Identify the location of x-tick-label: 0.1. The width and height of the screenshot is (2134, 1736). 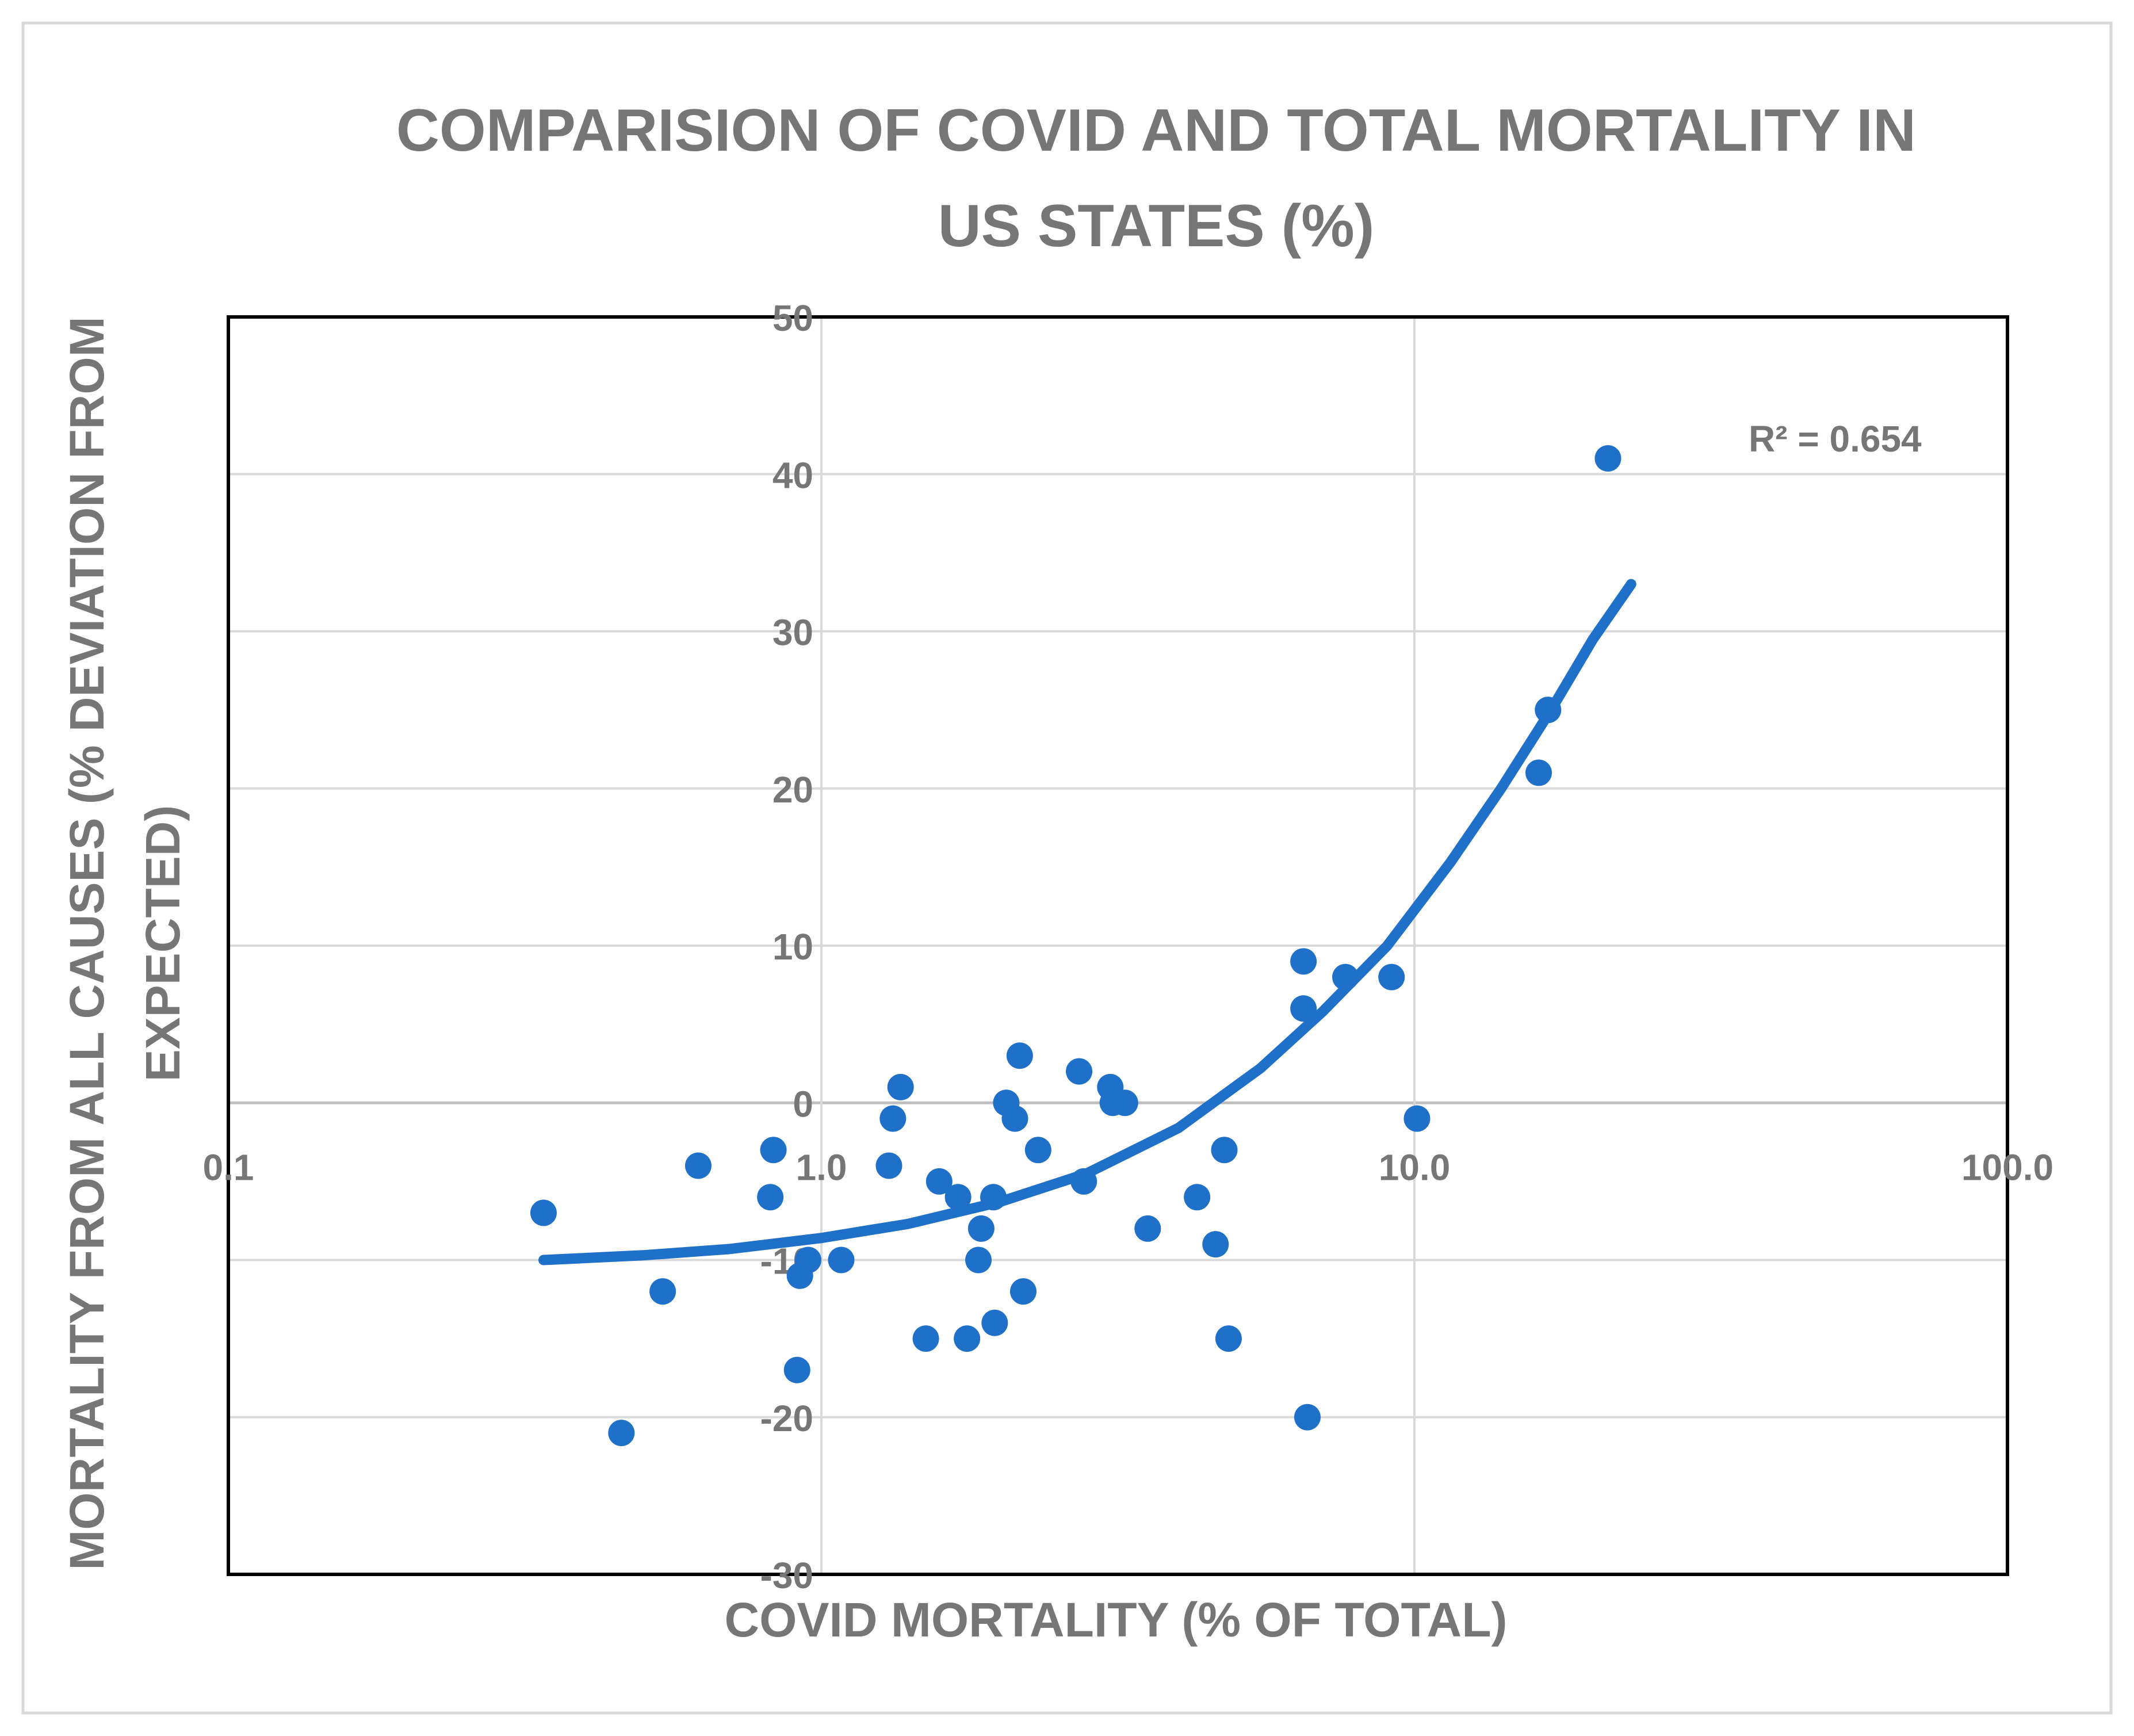
(228, 1167).